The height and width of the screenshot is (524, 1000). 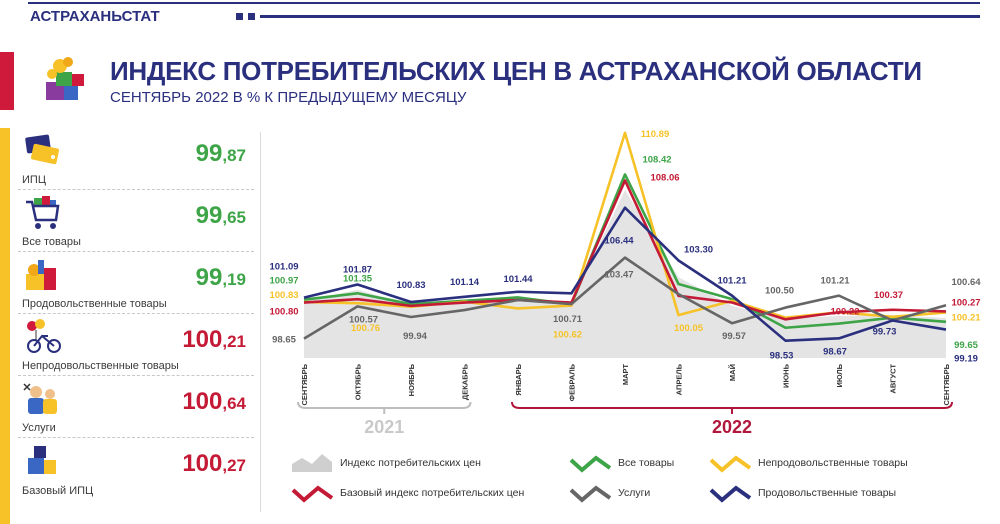 I want to click on value-dec: ,21, so click(x=234, y=341).